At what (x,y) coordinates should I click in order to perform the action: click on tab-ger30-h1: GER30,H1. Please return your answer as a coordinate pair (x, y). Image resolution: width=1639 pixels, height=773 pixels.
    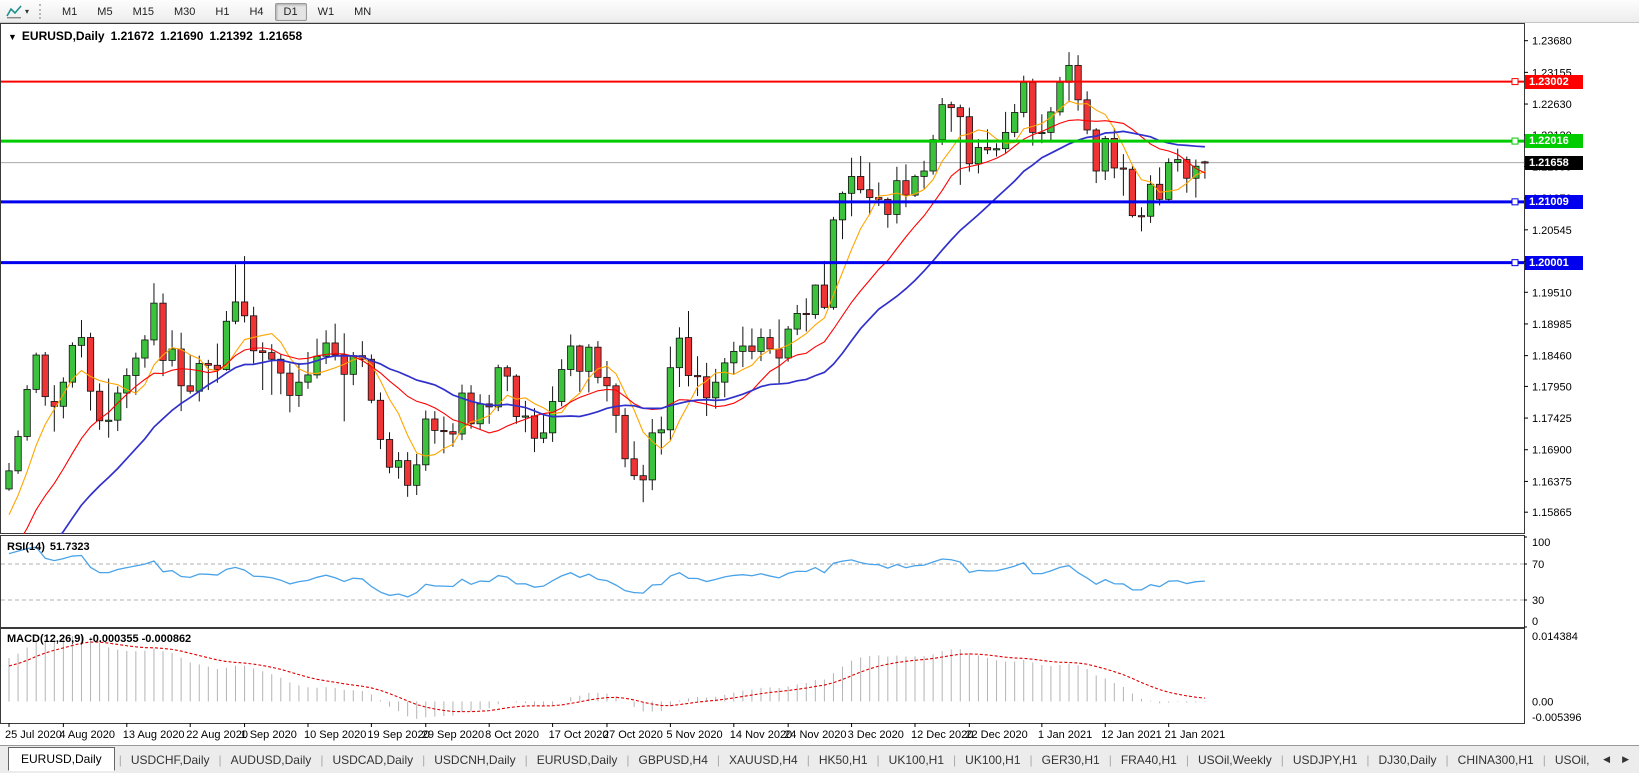
    Looking at the image, I should click on (1070, 759).